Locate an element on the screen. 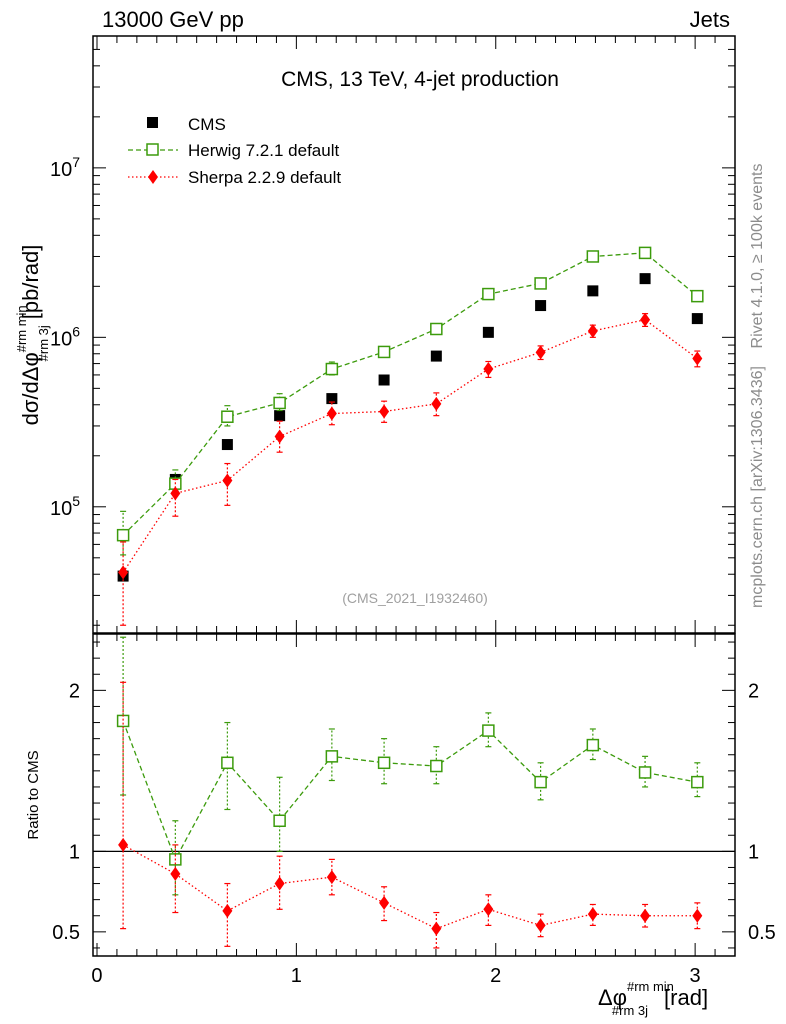 This screenshot has width=786, height=1024. mcplots-side-label: mcplots.cern.ch [arXiv:1306.3436] is located at coordinates (757, 487).